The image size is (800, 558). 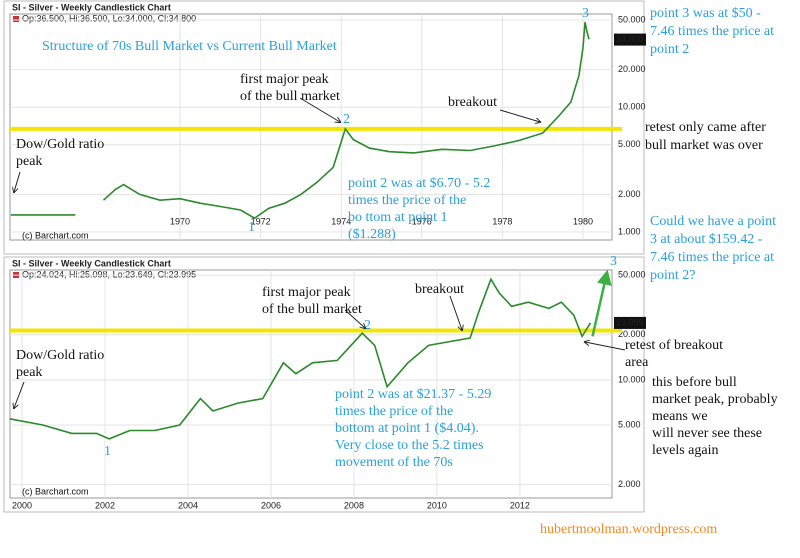 What do you see at coordinates (419, 183) in the screenshot?
I see `annotation: point 2 was at $6.70 - 5.2` at bounding box center [419, 183].